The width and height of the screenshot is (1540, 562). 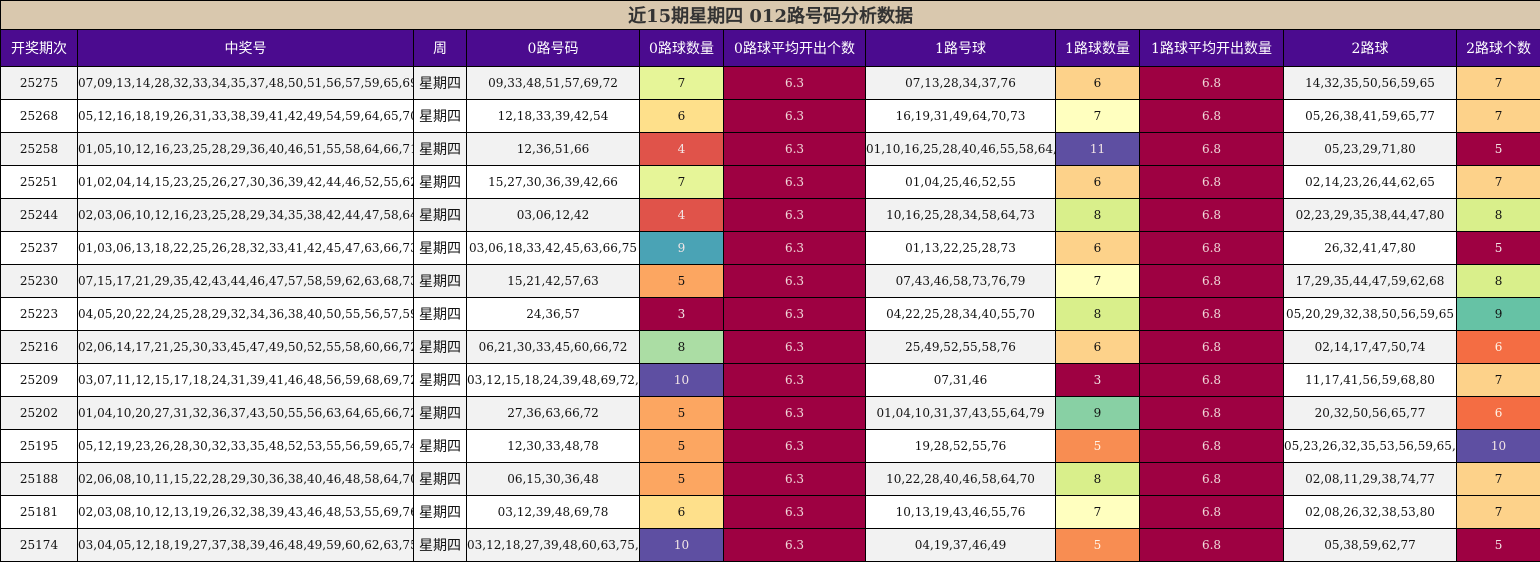 What do you see at coordinates (1370, 380) in the screenshot?
I see `route2-numbers-cell: 11,17,41,56,59,68,80` at bounding box center [1370, 380].